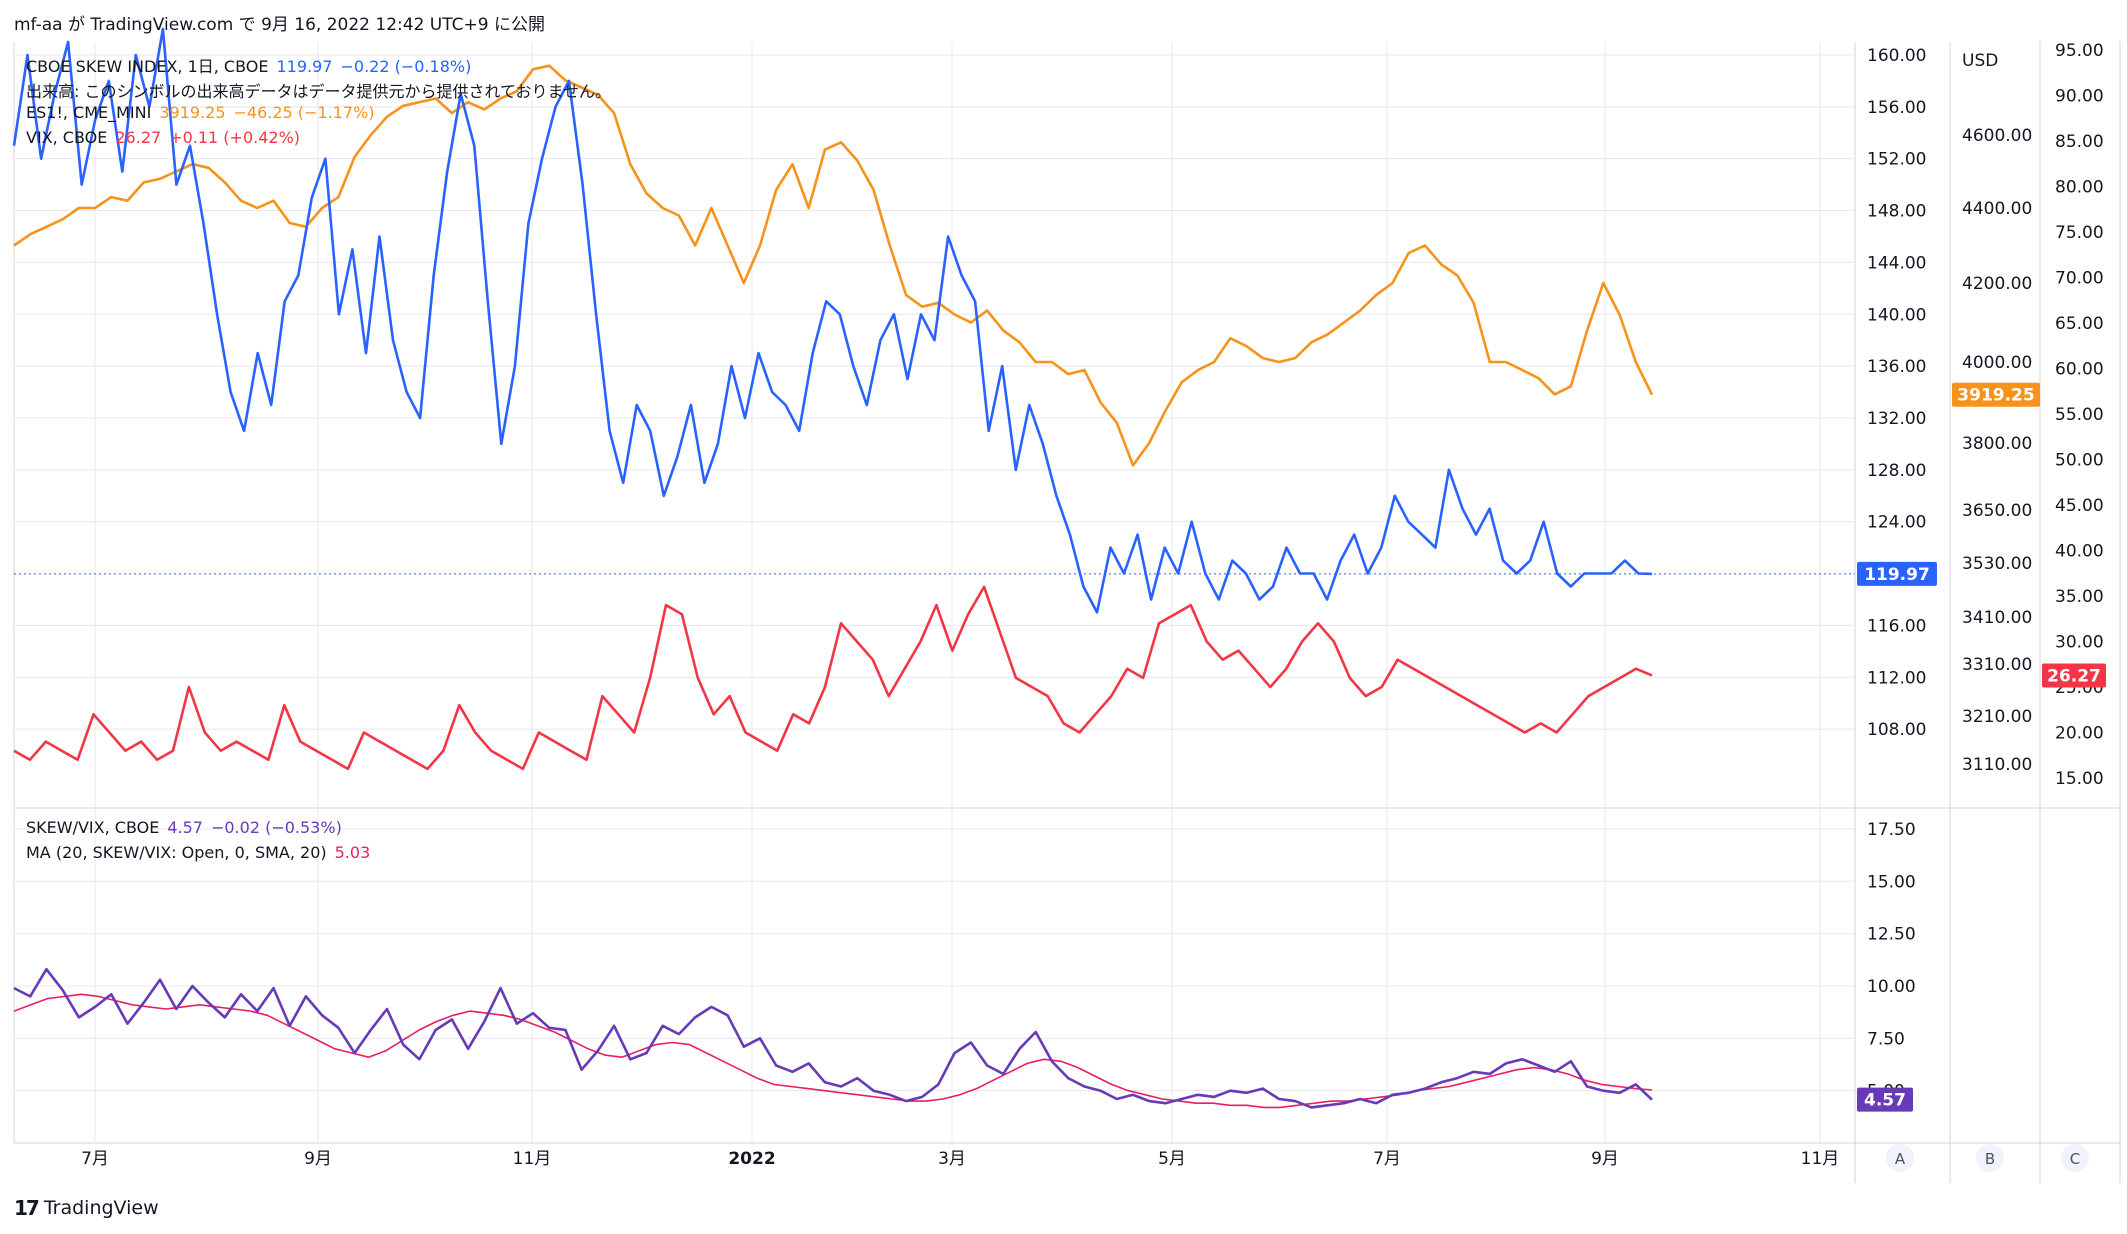 The width and height of the screenshot is (2127, 1234). What do you see at coordinates (1997, 564) in the screenshot?
I see `es-axis-tick: 3530.00` at bounding box center [1997, 564].